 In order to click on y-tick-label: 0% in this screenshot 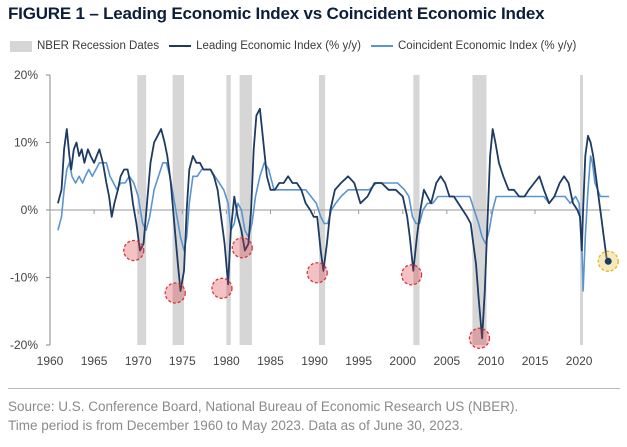, I will do `click(30, 210)`.